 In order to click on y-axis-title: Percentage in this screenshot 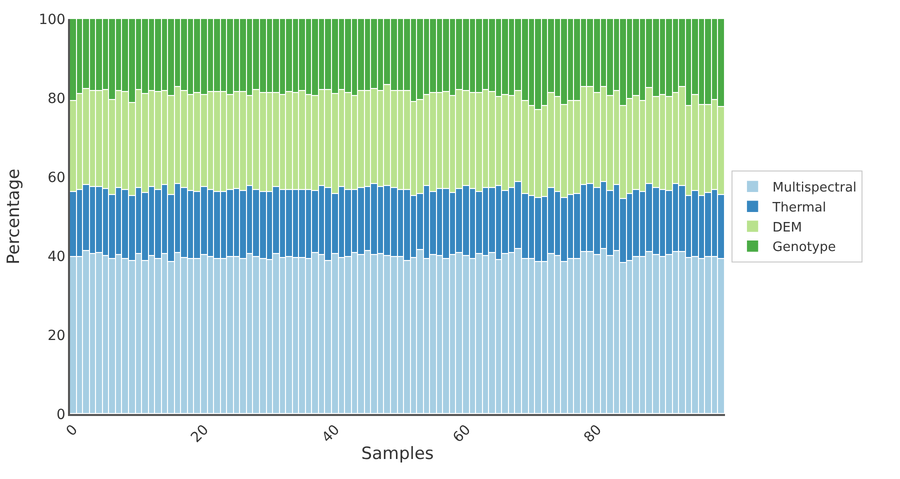, I will do `click(14, 216)`.